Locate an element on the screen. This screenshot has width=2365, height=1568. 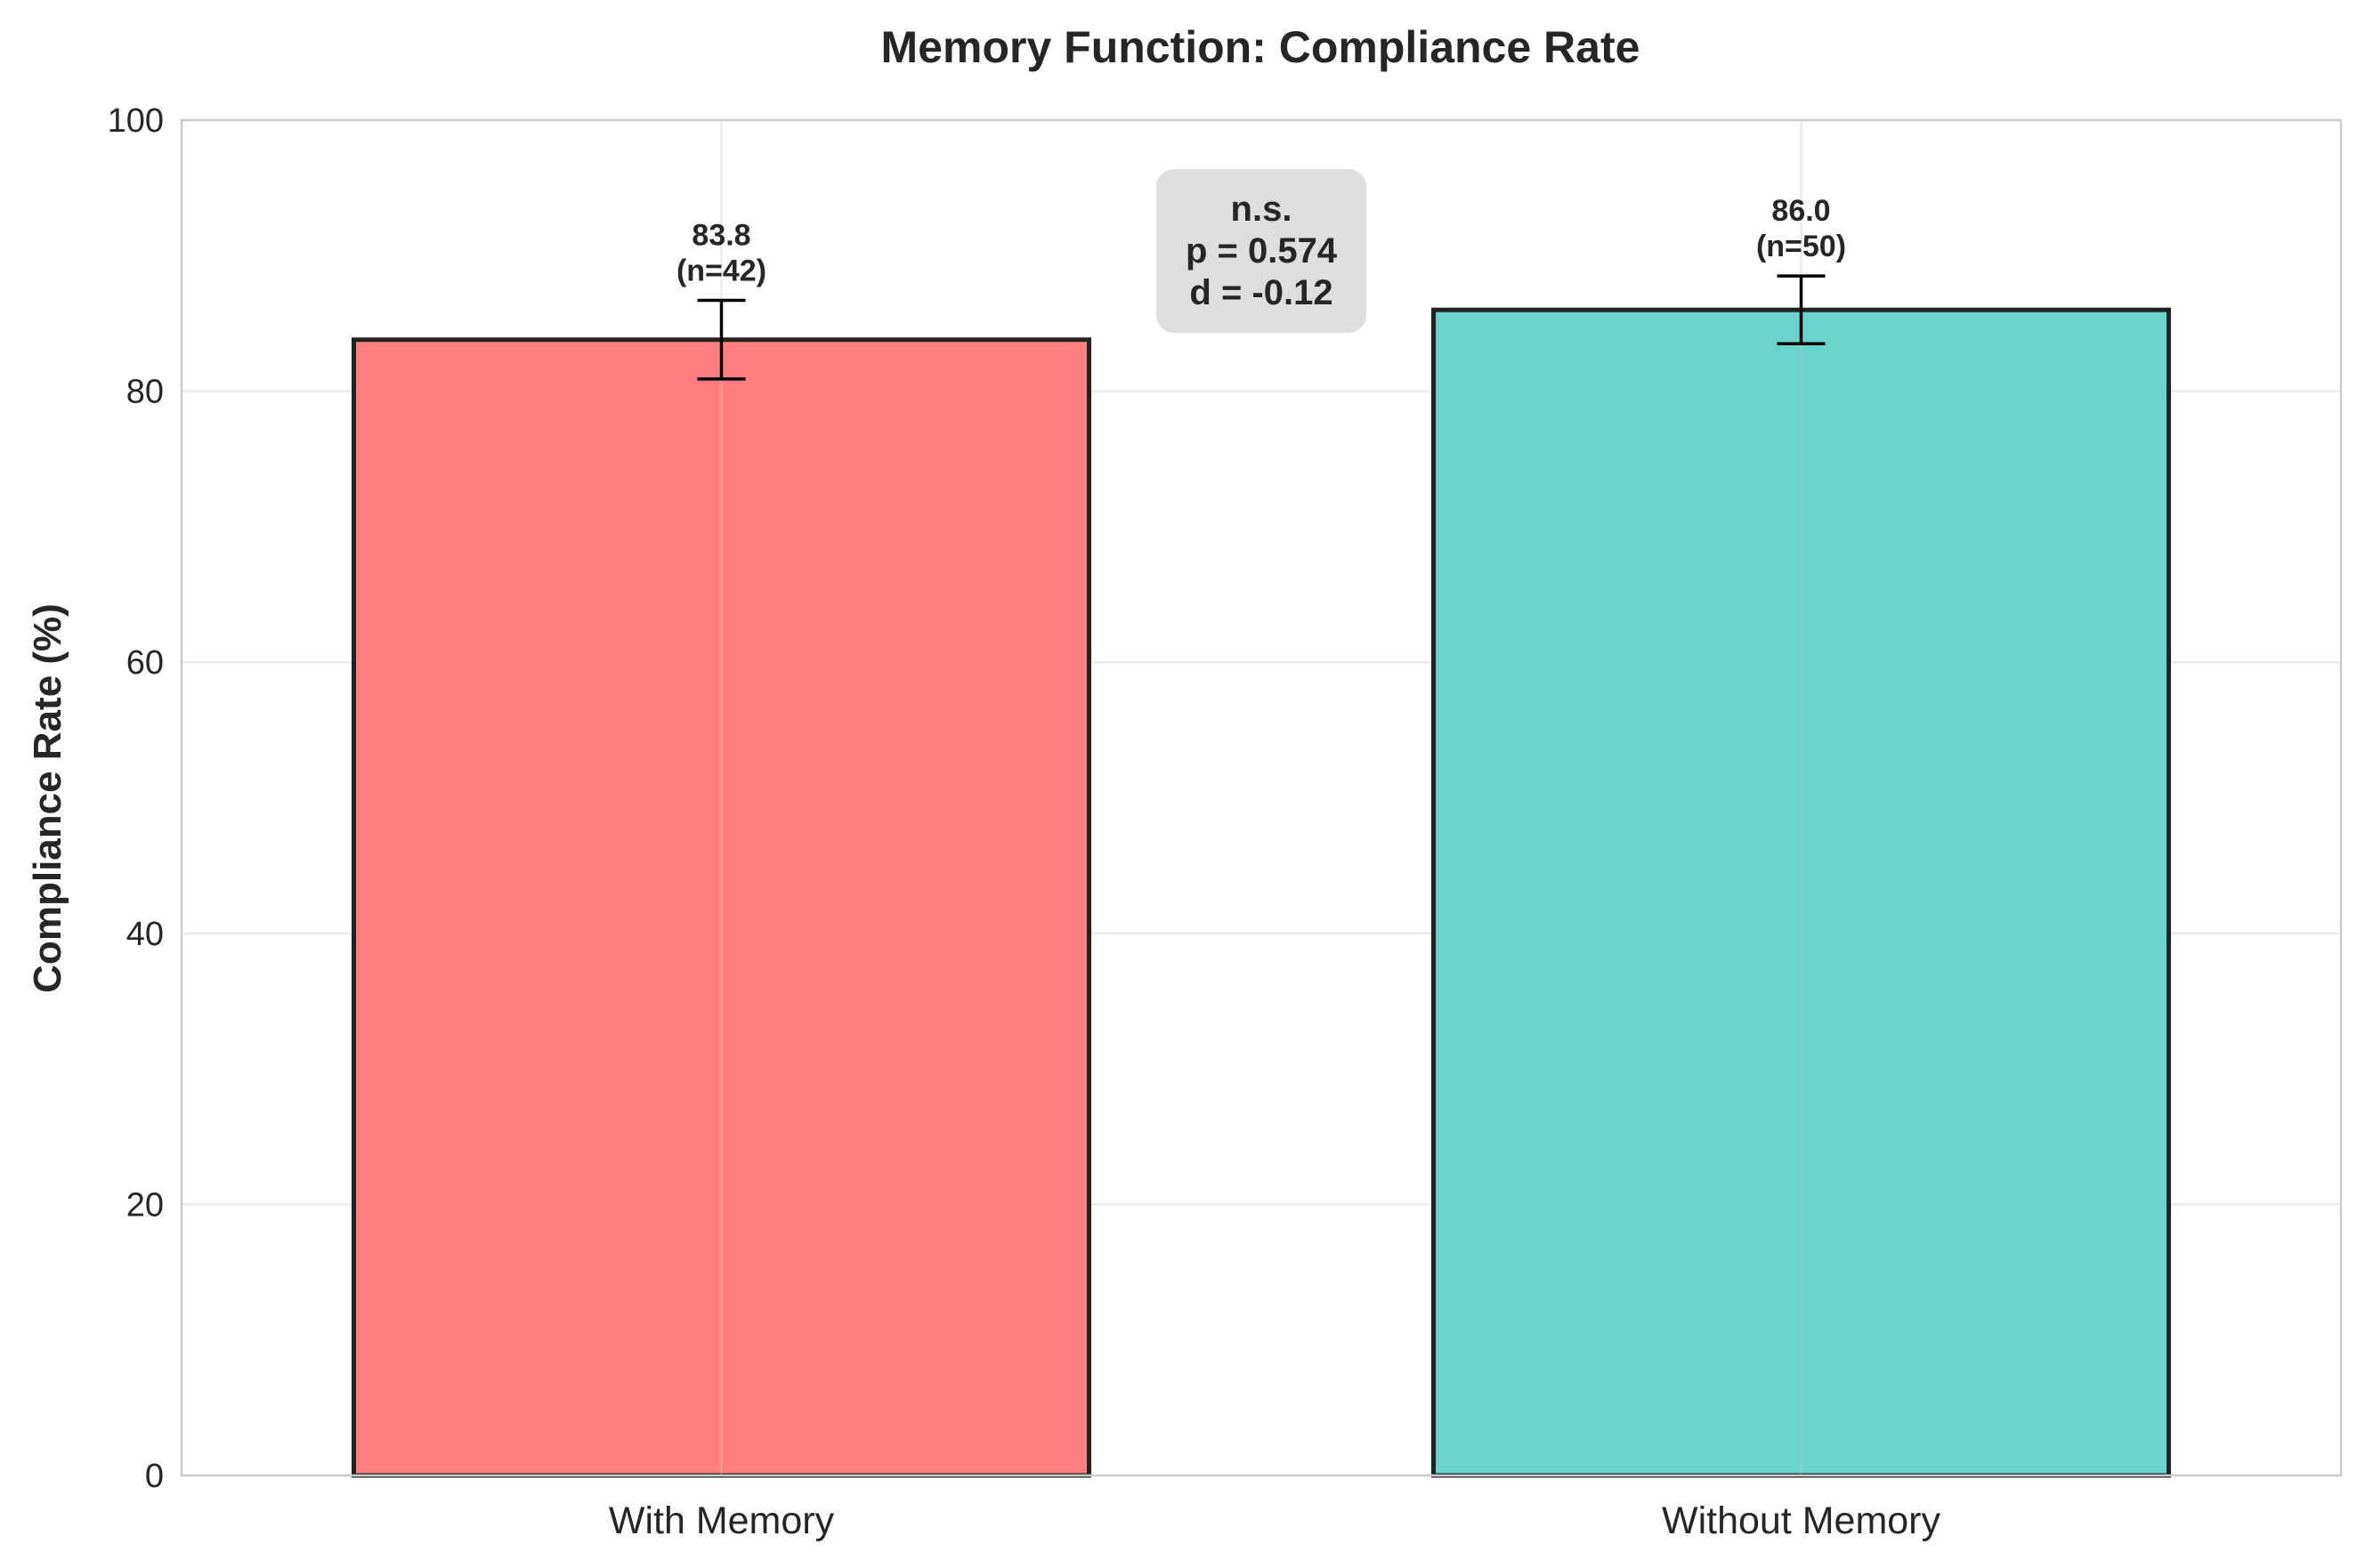
data-labels-group: (n=42)83.8 (n=50)86.0 is located at coordinates (1261, 240).